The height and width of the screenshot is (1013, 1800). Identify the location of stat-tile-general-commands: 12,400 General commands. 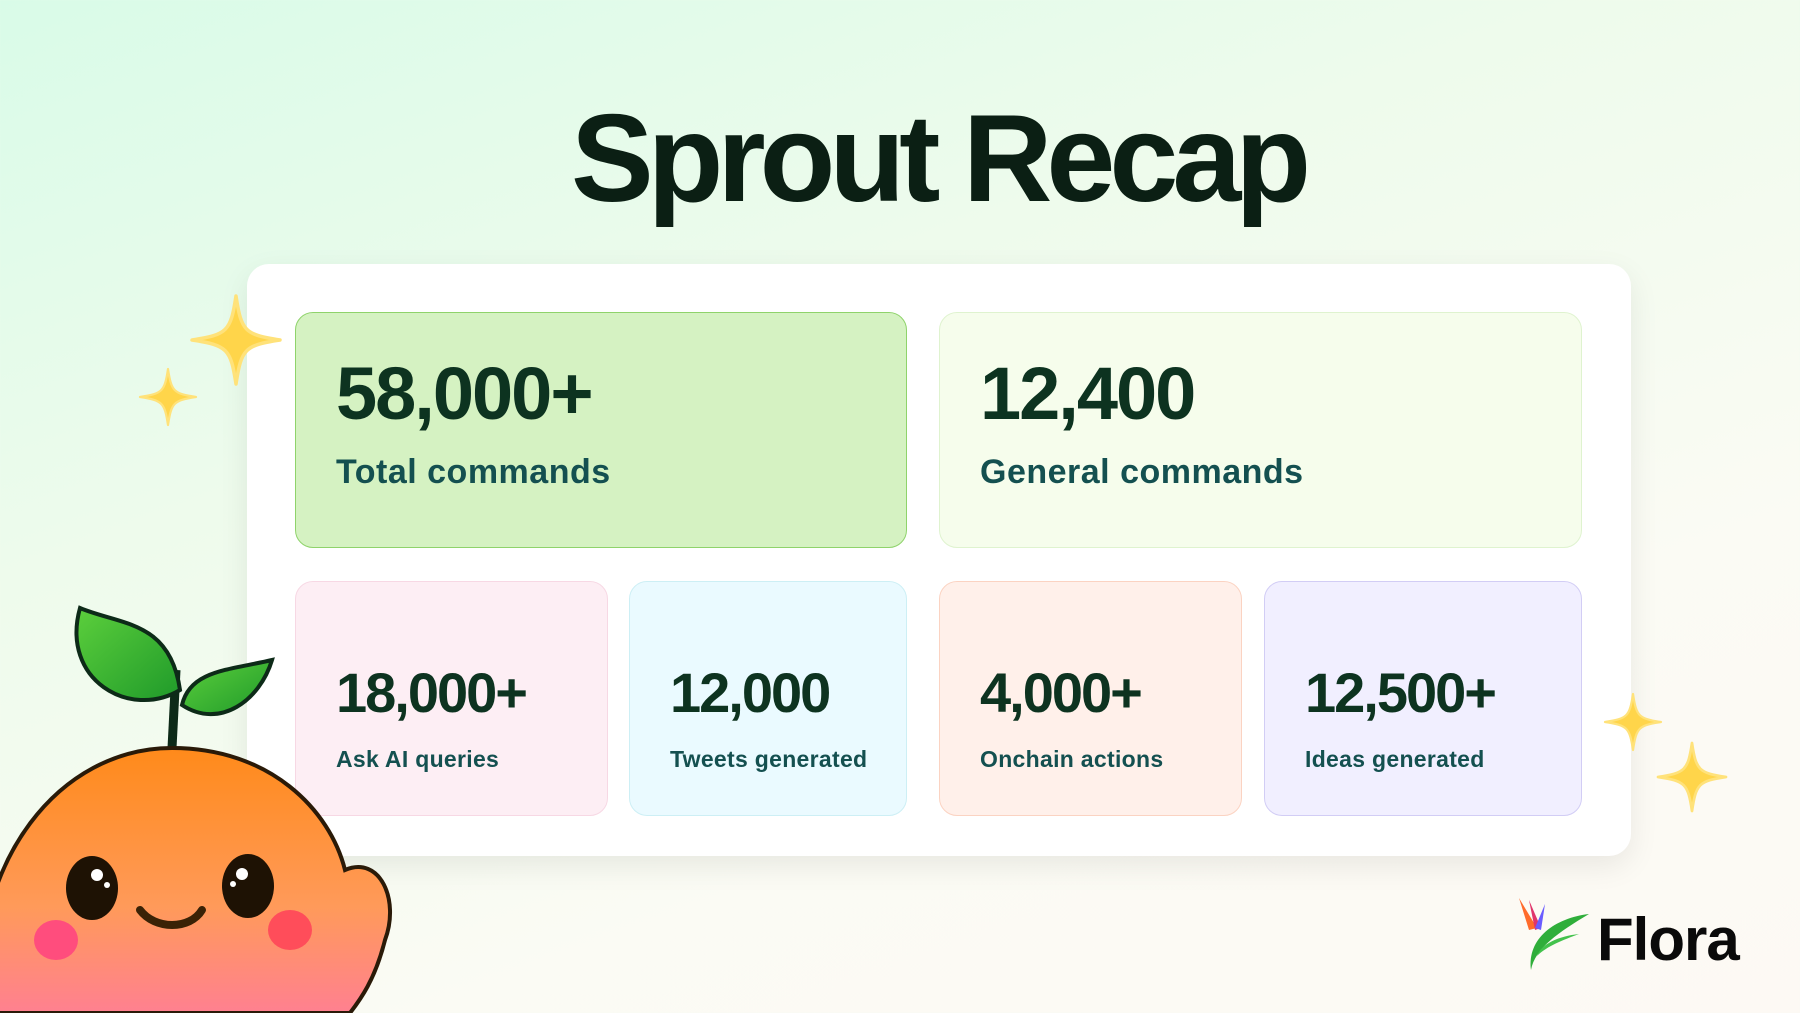
(1260, 430).